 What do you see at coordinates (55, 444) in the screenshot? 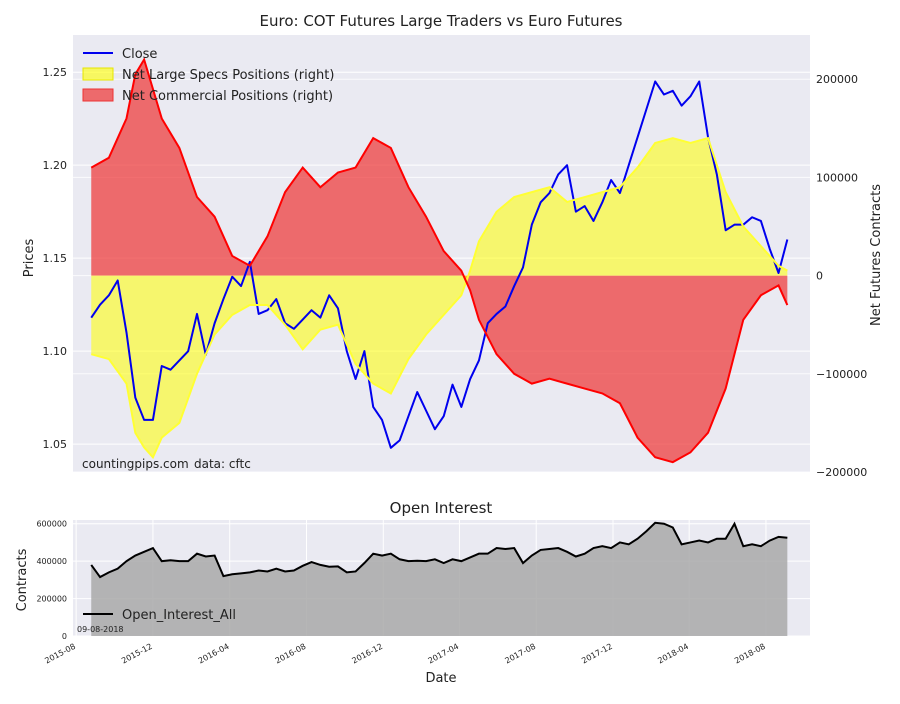
I see `left-tick-label: 1.05` at bounding box center [55, 444].